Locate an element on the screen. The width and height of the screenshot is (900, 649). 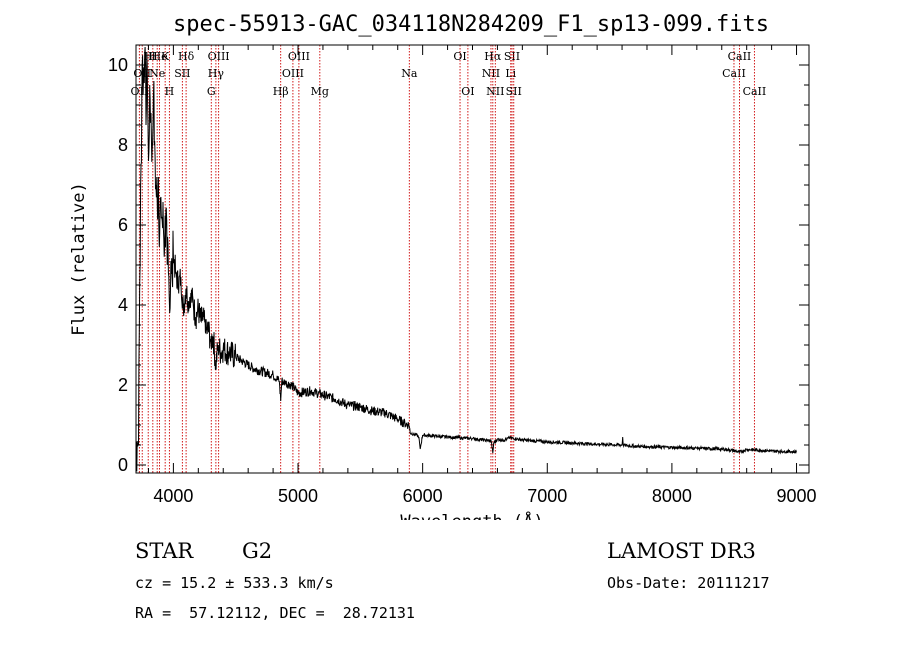
line-label-6: K is located at coordinates (165, 56).